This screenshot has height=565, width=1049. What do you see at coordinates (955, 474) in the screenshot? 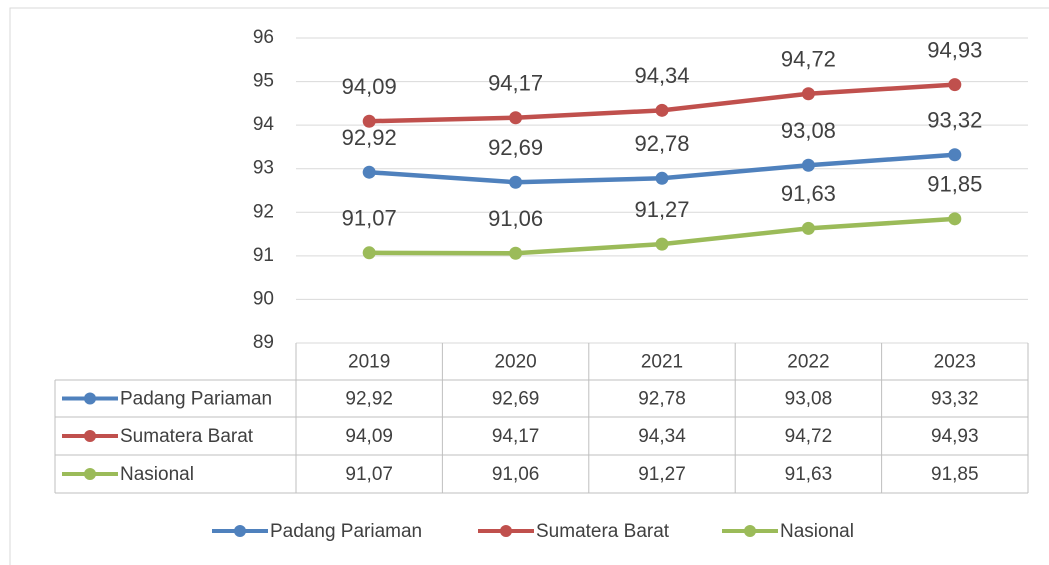
I see `table-cell: 91,85` at bounding box center [955, 474].